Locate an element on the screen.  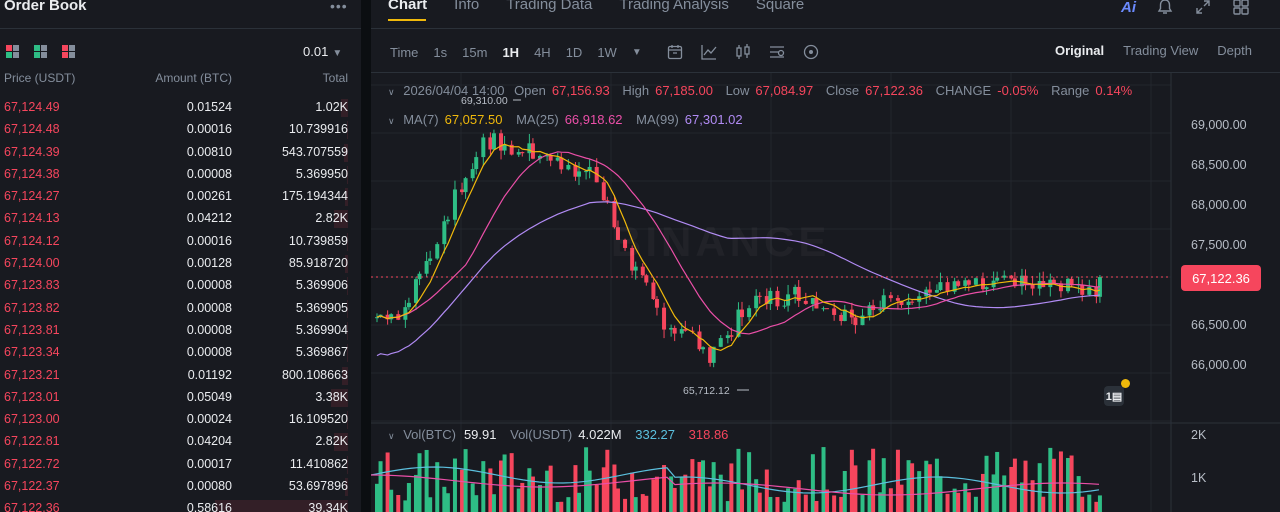
interval-1s: 1s is located at coordinates (440, 52).